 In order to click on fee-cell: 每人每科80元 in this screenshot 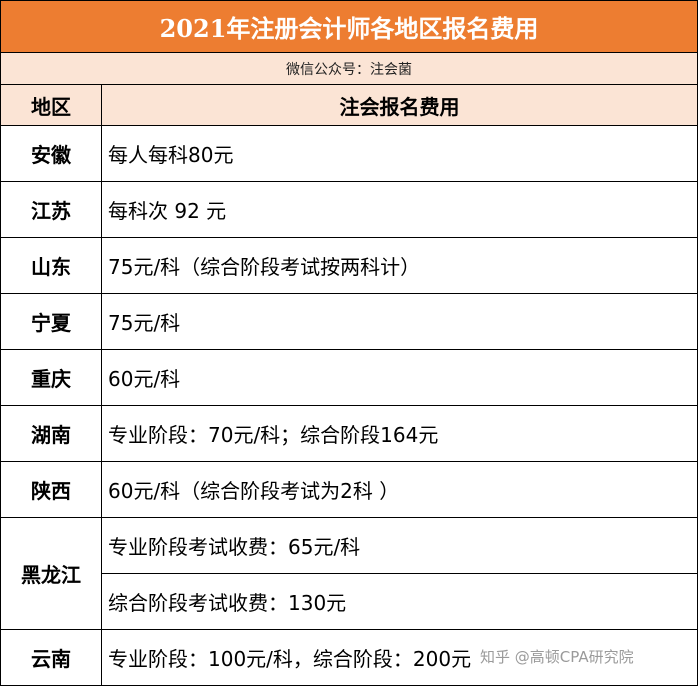, I will do `click(399, 153)`.